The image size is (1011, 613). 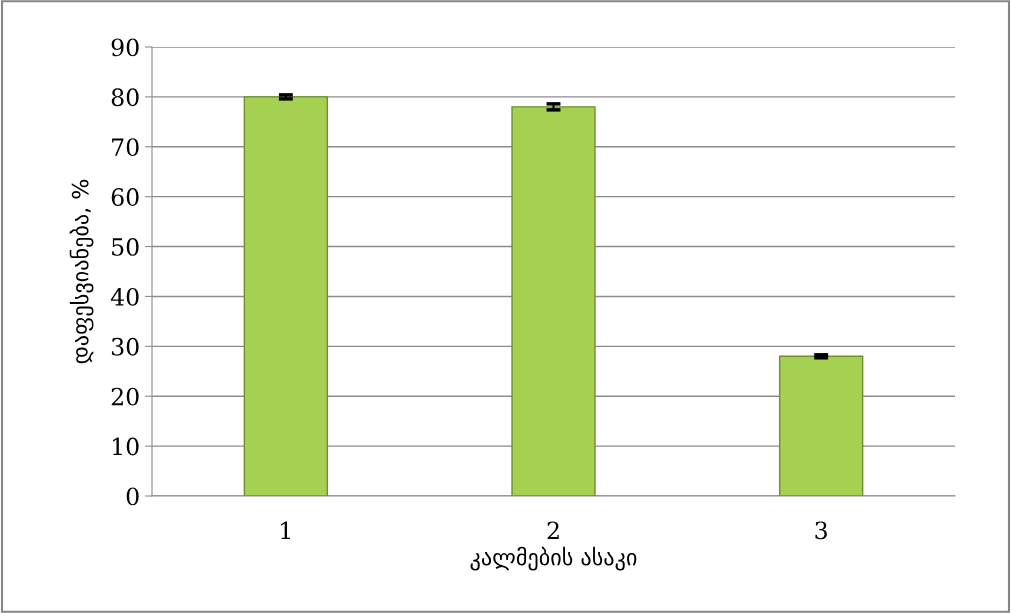 What do you see at coordinates (821, 530) in the screenshot?
I see `x-tick-label: 3` at bounding box center [821, 530].